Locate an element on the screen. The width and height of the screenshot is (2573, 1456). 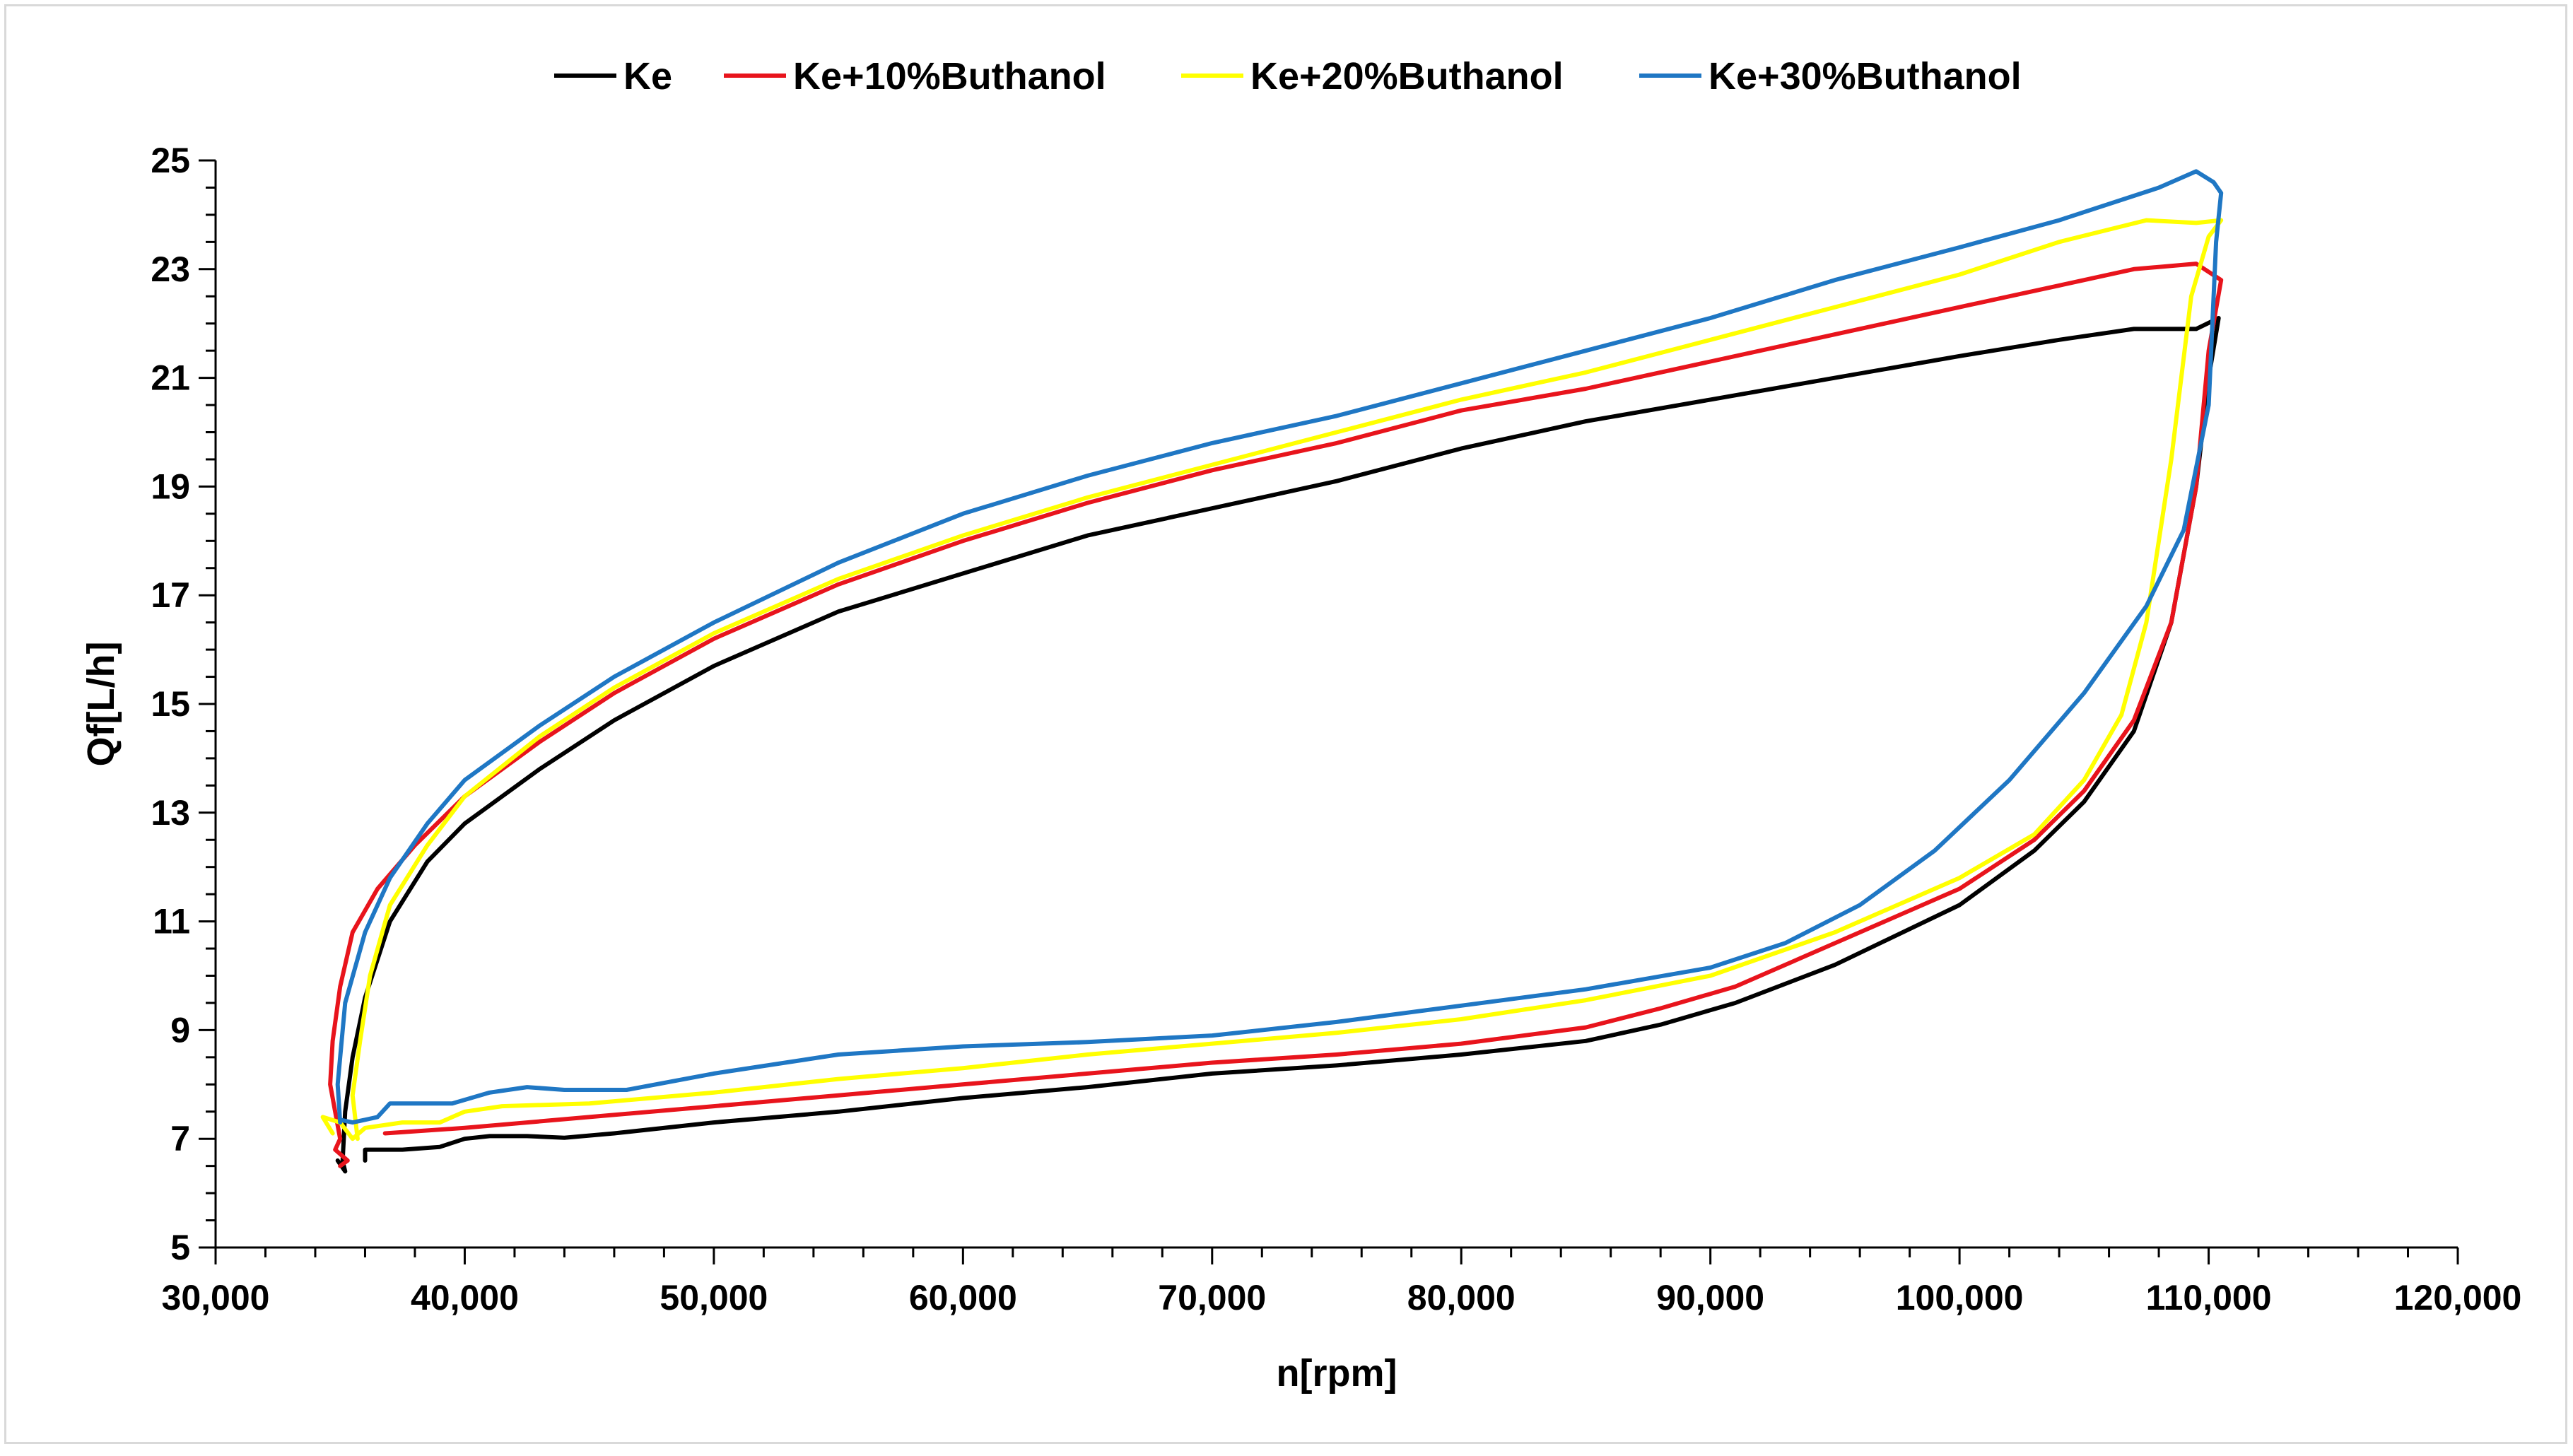
legend-label-1: Ke is located at coordinates (647, 77).